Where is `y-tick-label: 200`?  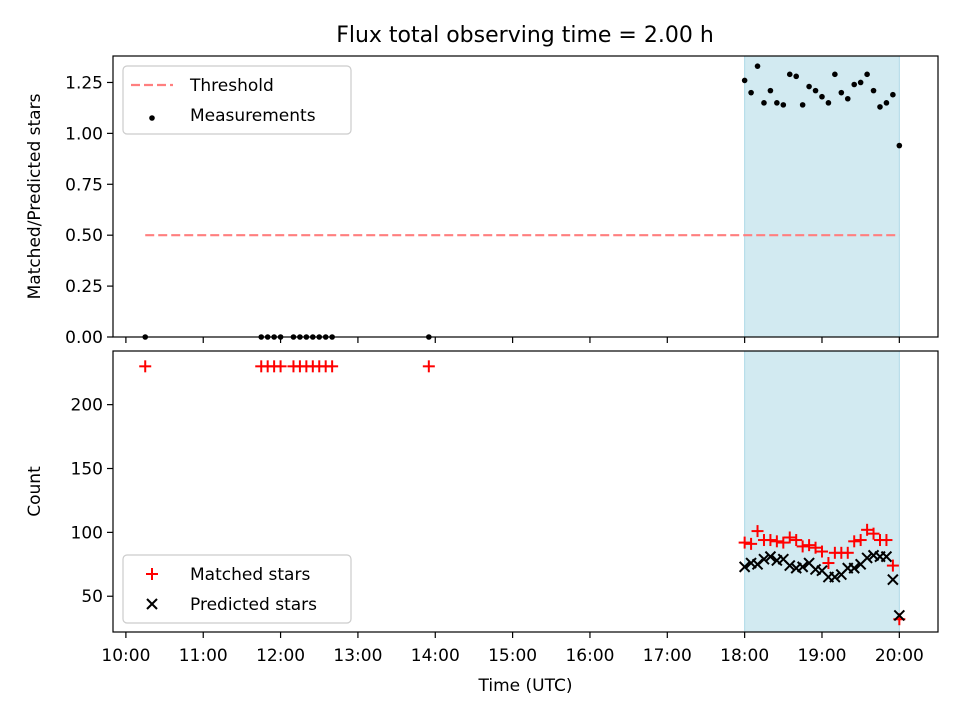 y-tick-label: 200 is located at coordinates (87, 406).